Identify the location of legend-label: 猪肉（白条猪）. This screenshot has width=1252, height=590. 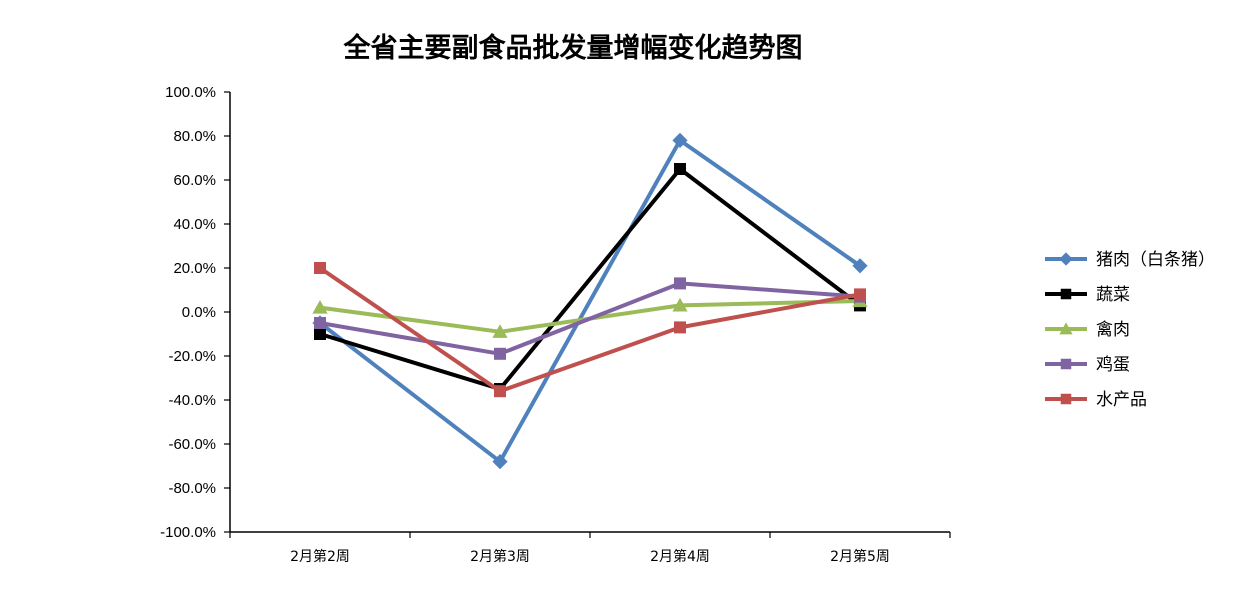
(1155, 260).